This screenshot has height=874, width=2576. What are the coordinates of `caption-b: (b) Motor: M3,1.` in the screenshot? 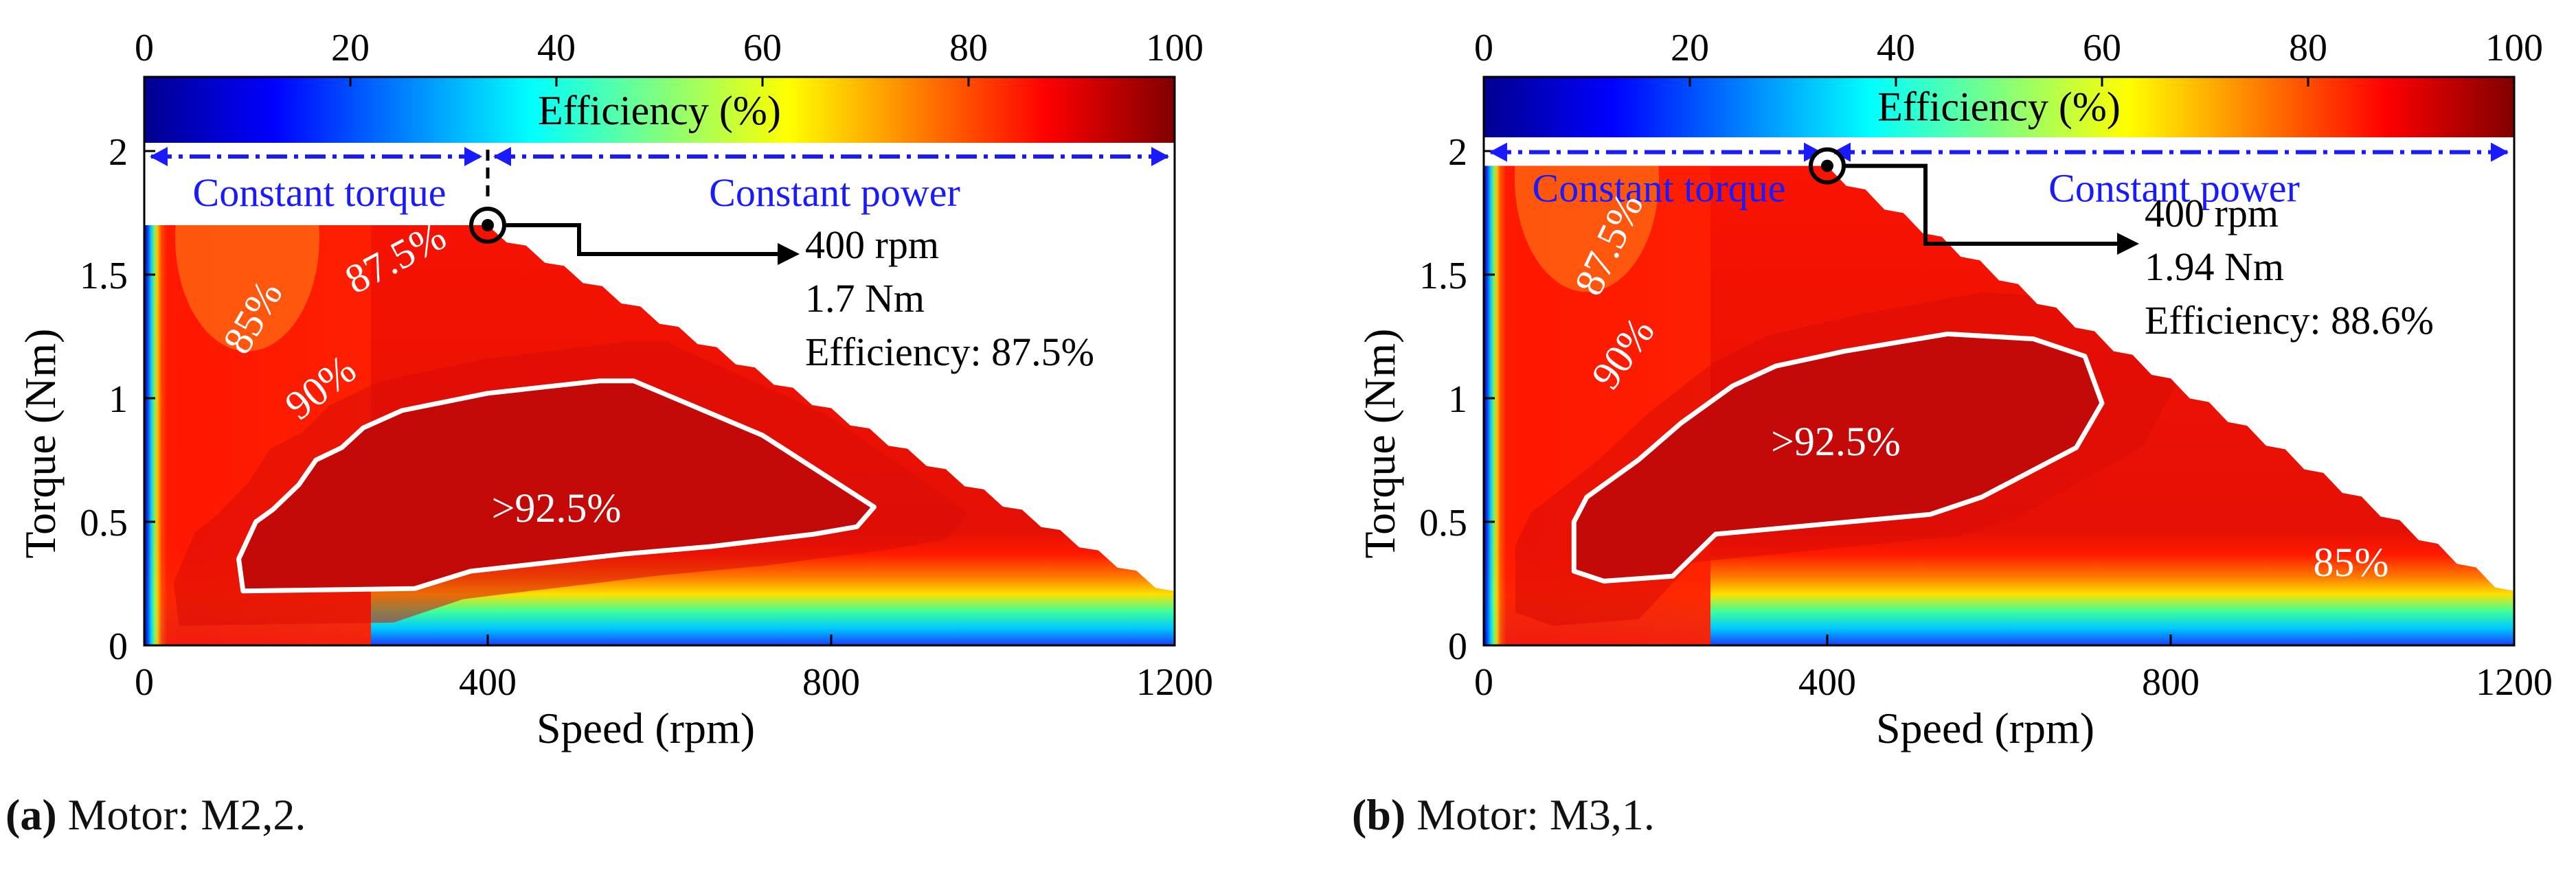 It's located at (1503, 815).